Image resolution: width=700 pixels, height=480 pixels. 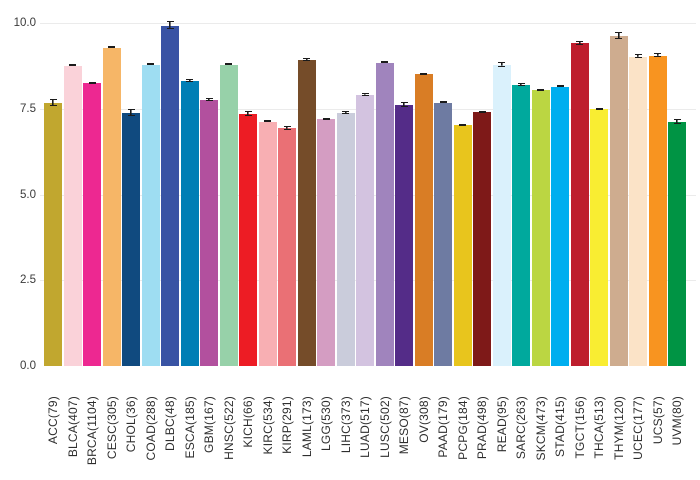 What do you see at coordinates (92, 223) in the screenshot?
I see `bar-column-BRCA(1104)` at bounding box center [92, 223].